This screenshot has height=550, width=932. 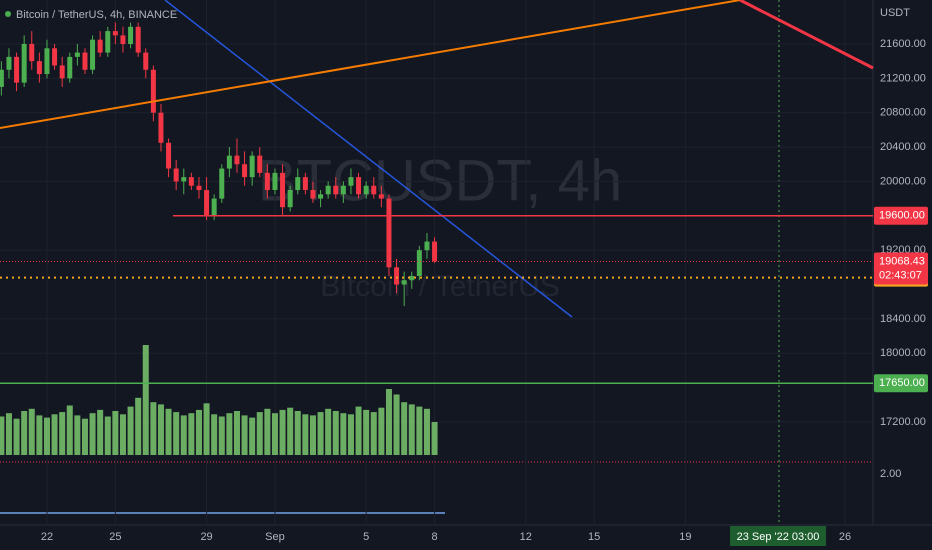 What do you see at coordinates (275, 537) in the screenshot?
I see `x-tick-label: Sep` at bounding box center [275, 537].